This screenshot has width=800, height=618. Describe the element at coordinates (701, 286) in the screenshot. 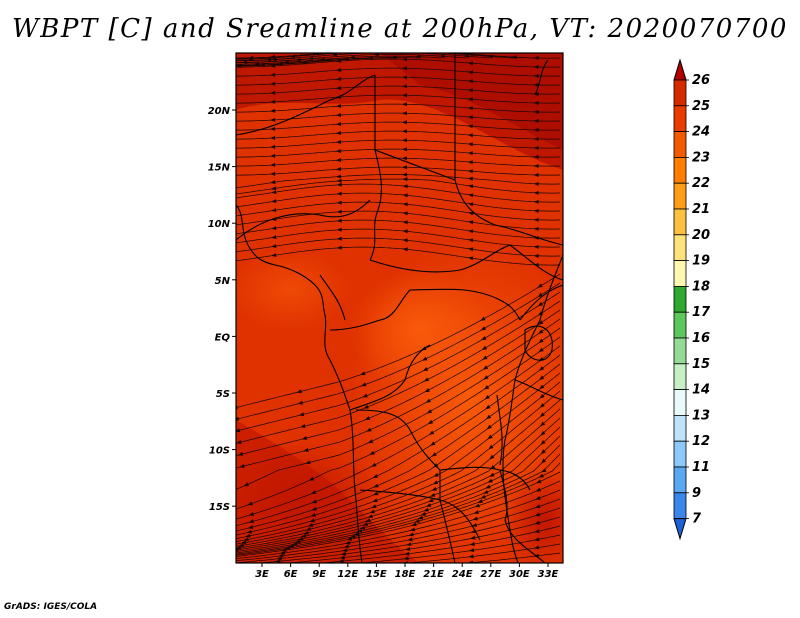

I see `colorbar-label: 18` at that location.